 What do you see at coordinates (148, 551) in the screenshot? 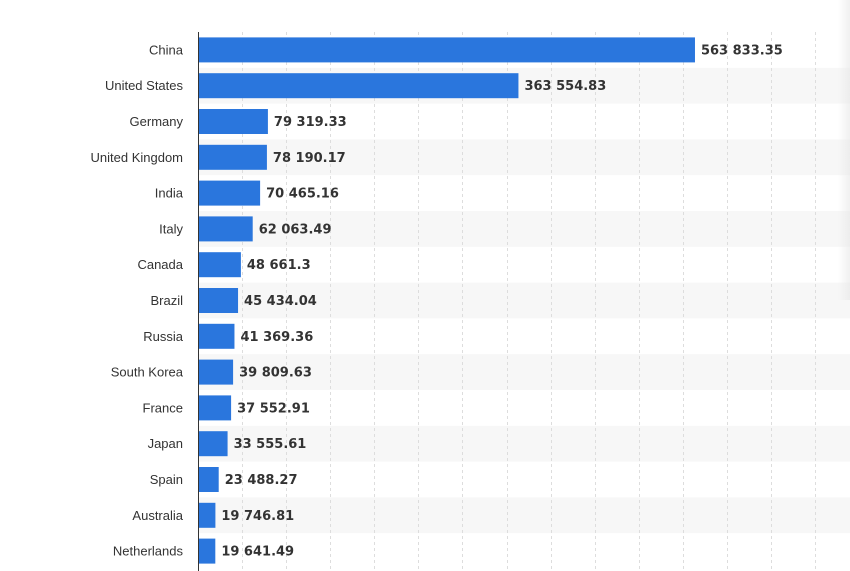
I see `category-label: Netherlands` at bounding box center [148, 551].